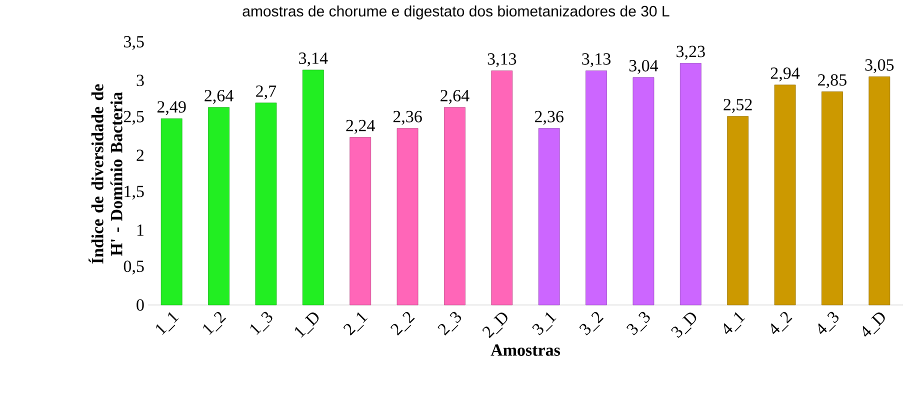 Image resolution: width=912 pixels, height=403 pixels. What do you see at coordinates (140, 305) in the screenshot?
I see `y-tick-label: 0` at bounding box center [140, 305].